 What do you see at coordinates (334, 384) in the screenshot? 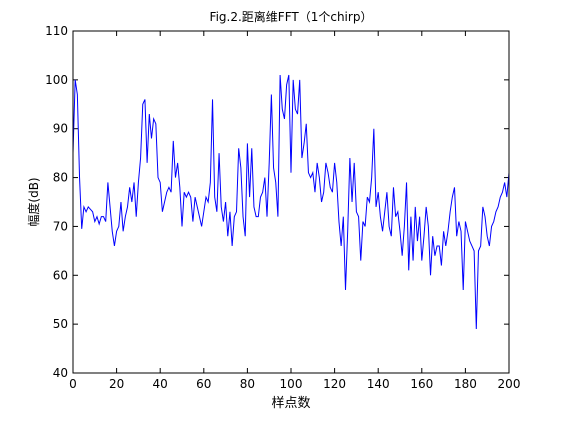
I see `x-tick-label: 120` at bounding box center [334, 384].